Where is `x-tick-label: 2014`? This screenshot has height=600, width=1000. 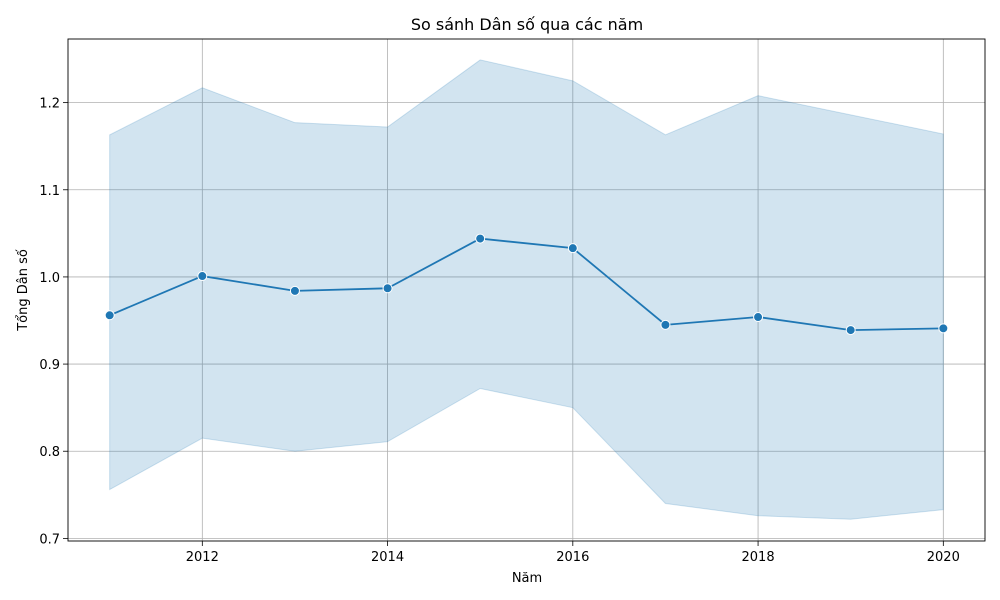 x-tick-label: 2014 is located at coordinates (387, 557).